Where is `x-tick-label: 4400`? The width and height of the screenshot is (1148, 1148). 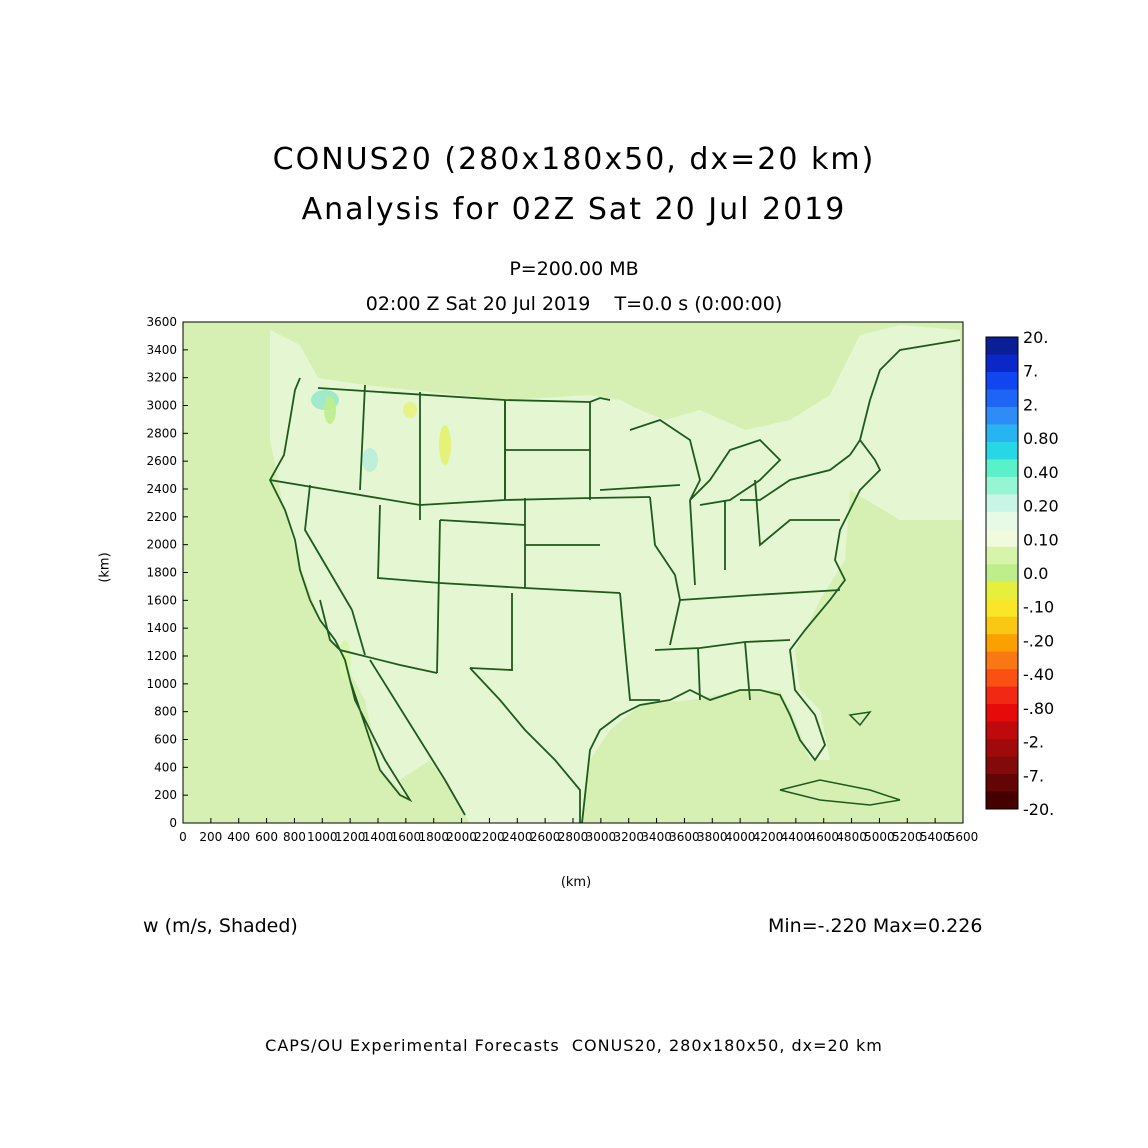 x-tick-label: 4400 is located at coordinates (796, 837).